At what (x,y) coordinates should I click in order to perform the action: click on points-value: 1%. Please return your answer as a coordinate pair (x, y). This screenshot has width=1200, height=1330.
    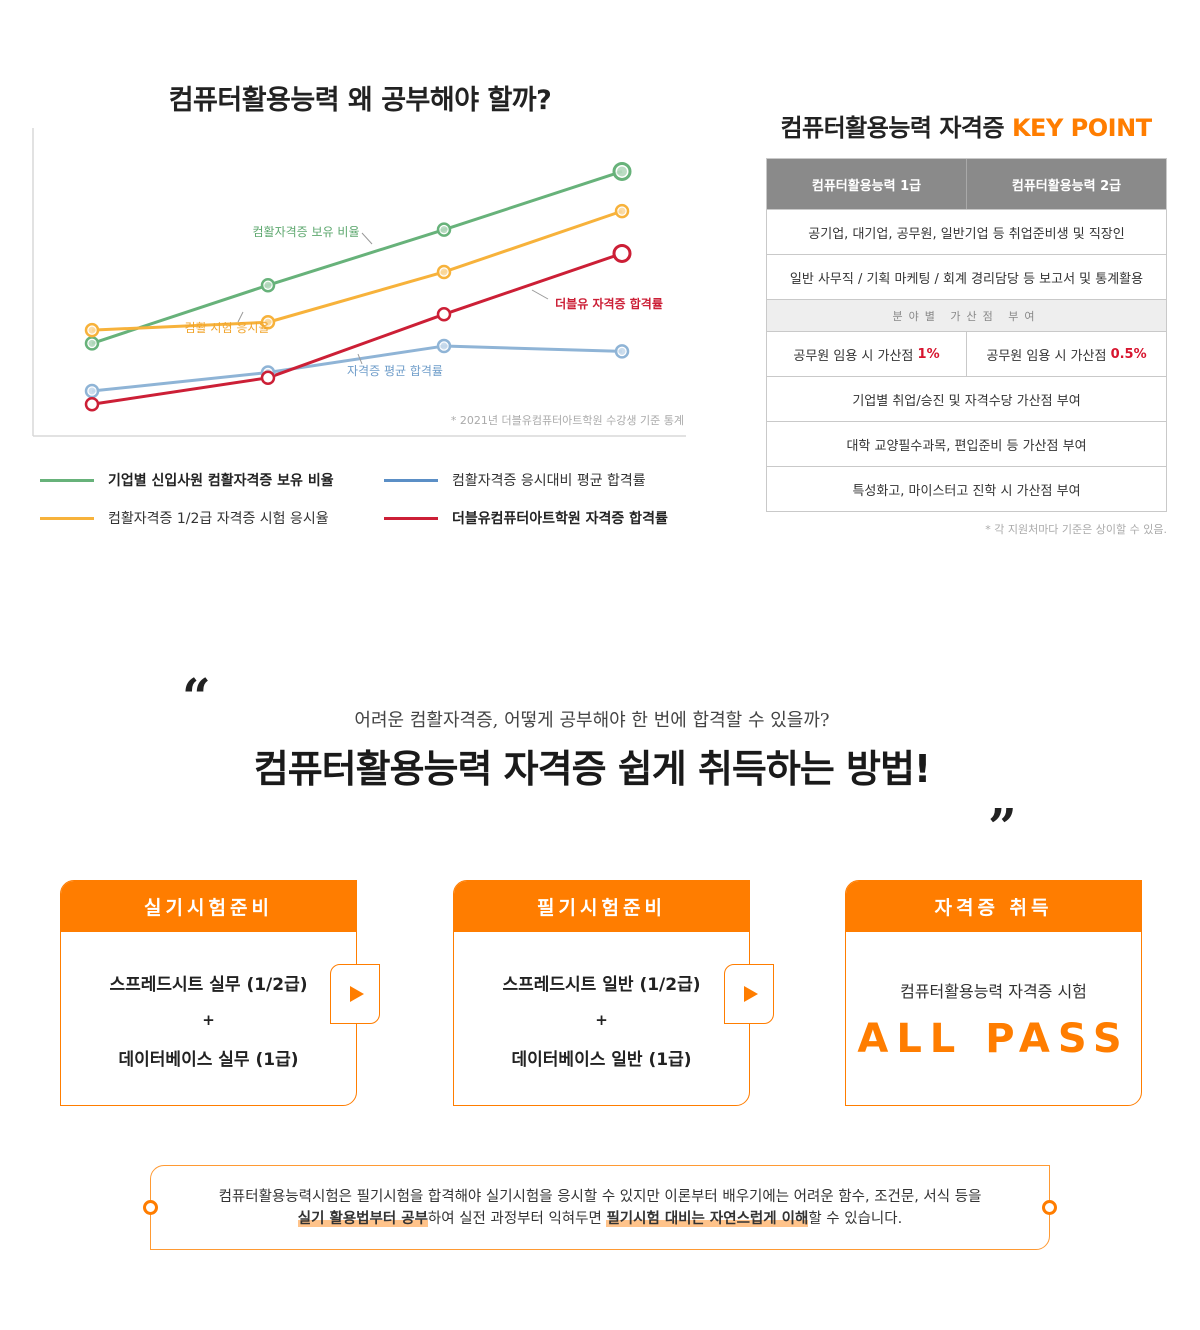
    Looking at the image, I should click on (928, 354).